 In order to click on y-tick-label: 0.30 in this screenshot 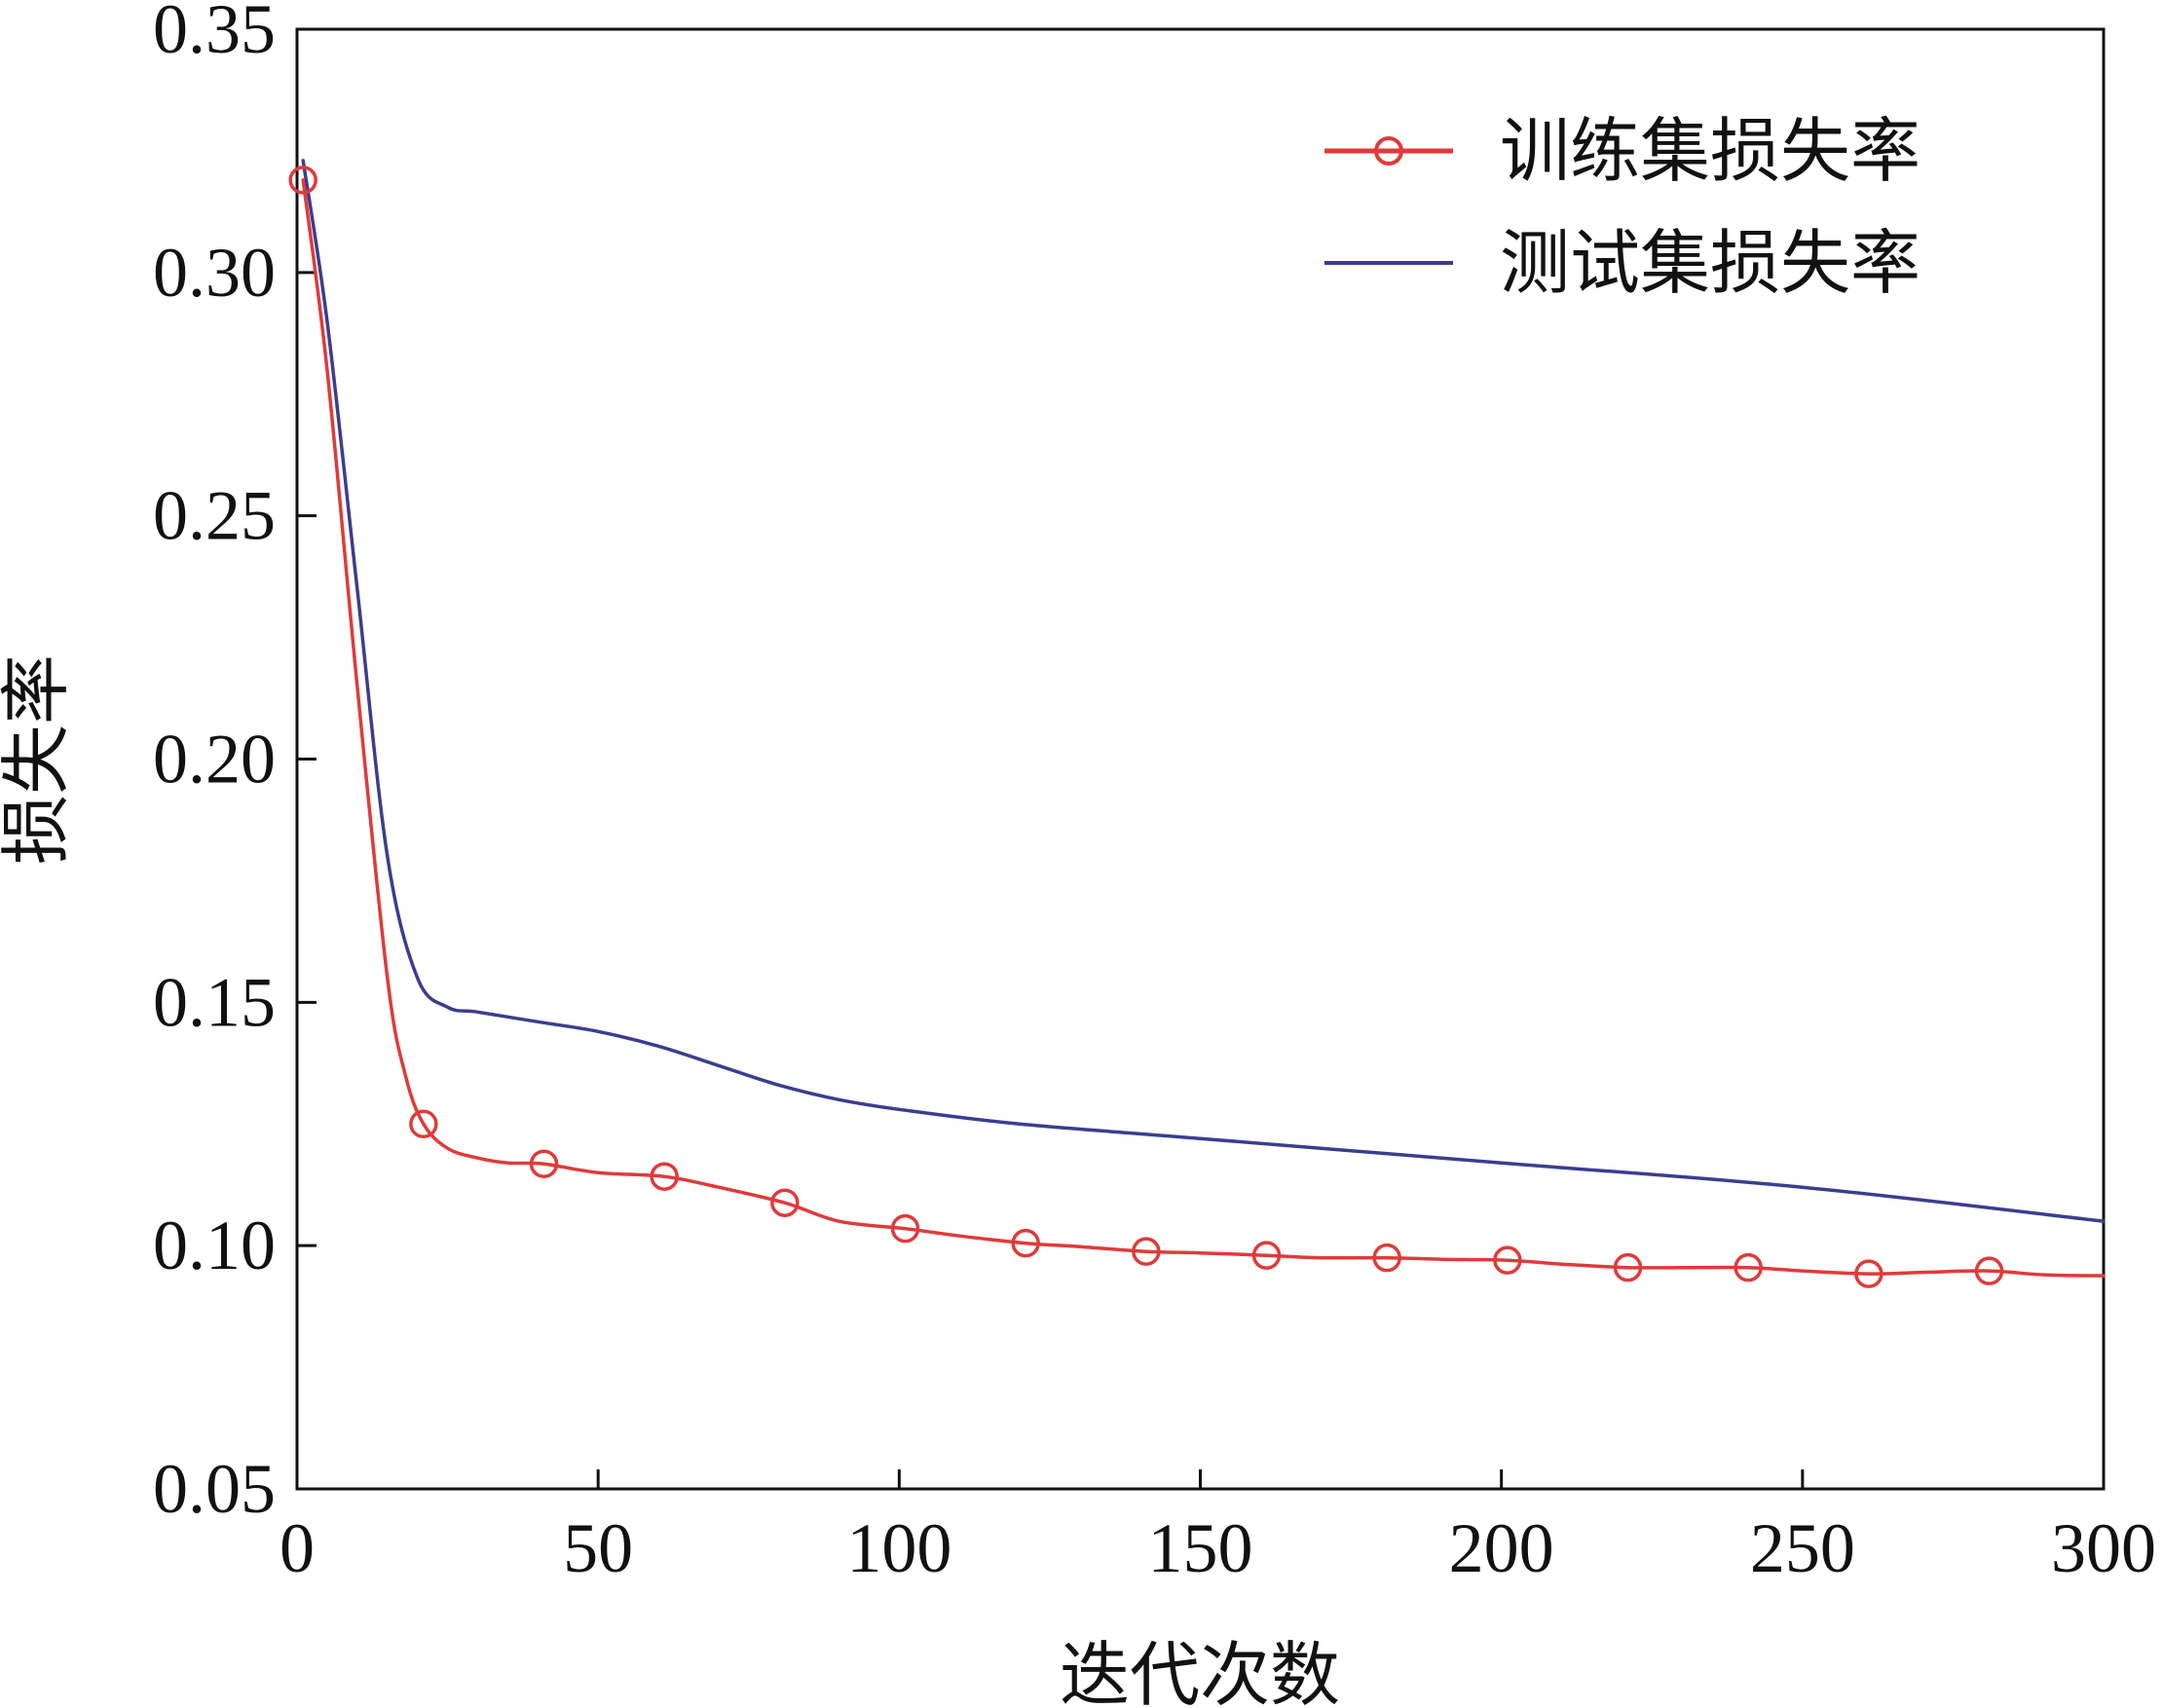, I will do `click(215, 273)`.